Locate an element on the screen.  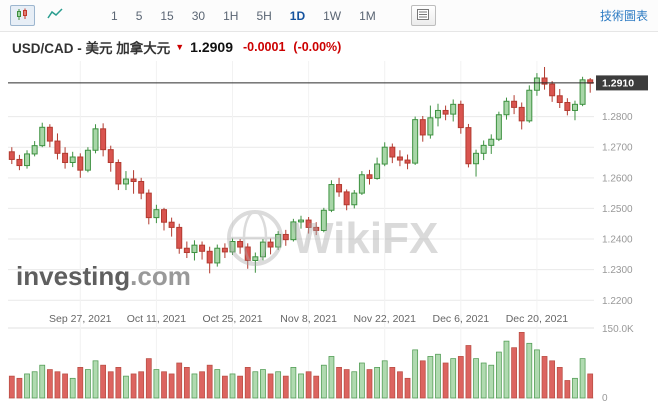
timeframe-button-1: 1 is located at coordinates (114, 15).